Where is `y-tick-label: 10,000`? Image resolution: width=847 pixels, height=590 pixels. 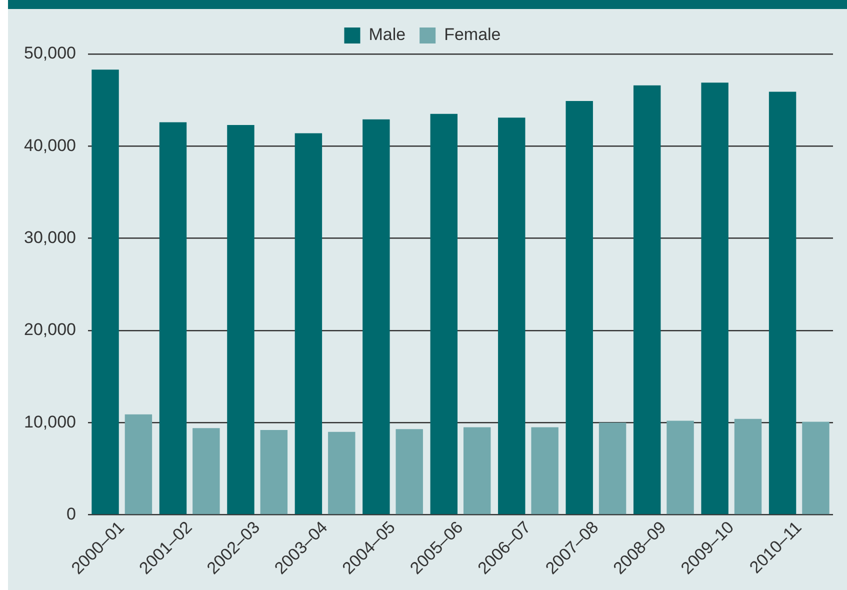 y-tick-label: 10,000 is located at coordinates (50, 422).